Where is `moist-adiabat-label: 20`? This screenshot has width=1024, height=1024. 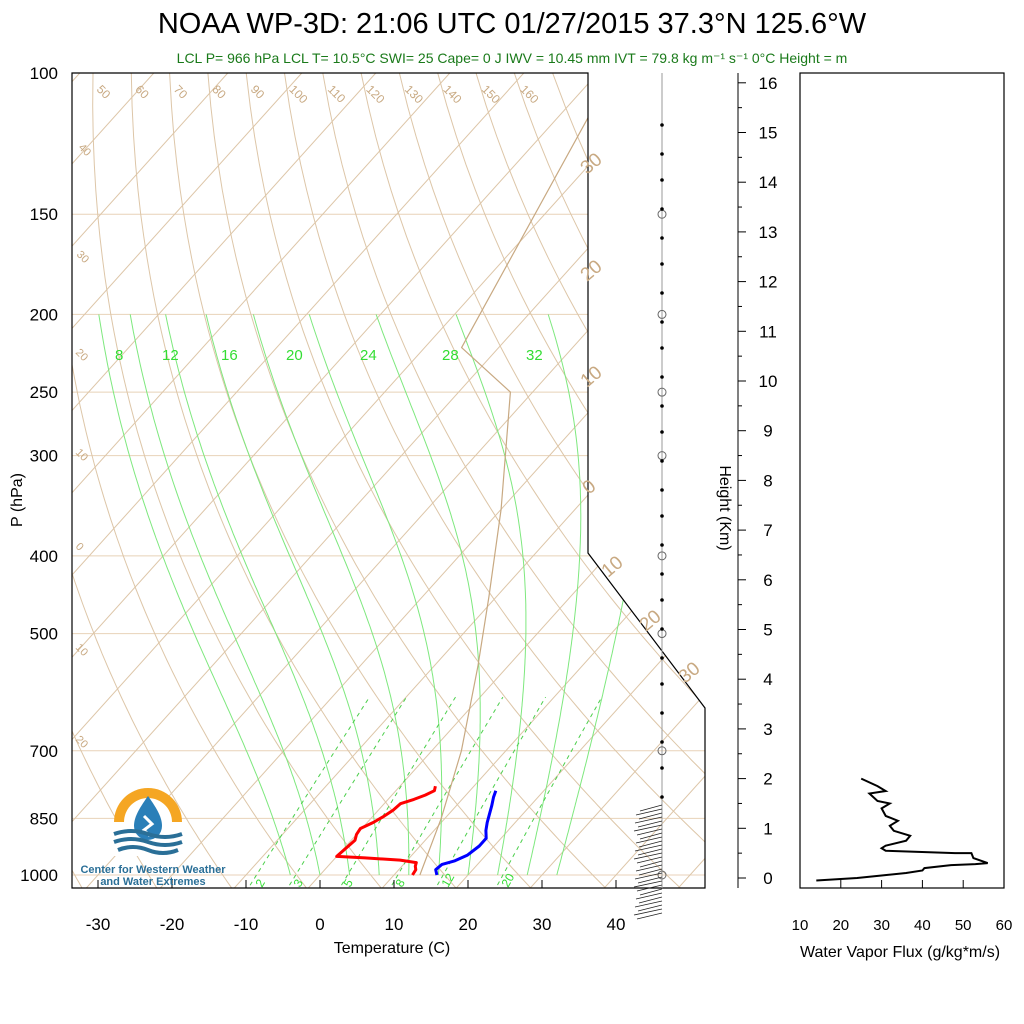 moist-adiabat-label: 20 is located at coordinates (294, 355).